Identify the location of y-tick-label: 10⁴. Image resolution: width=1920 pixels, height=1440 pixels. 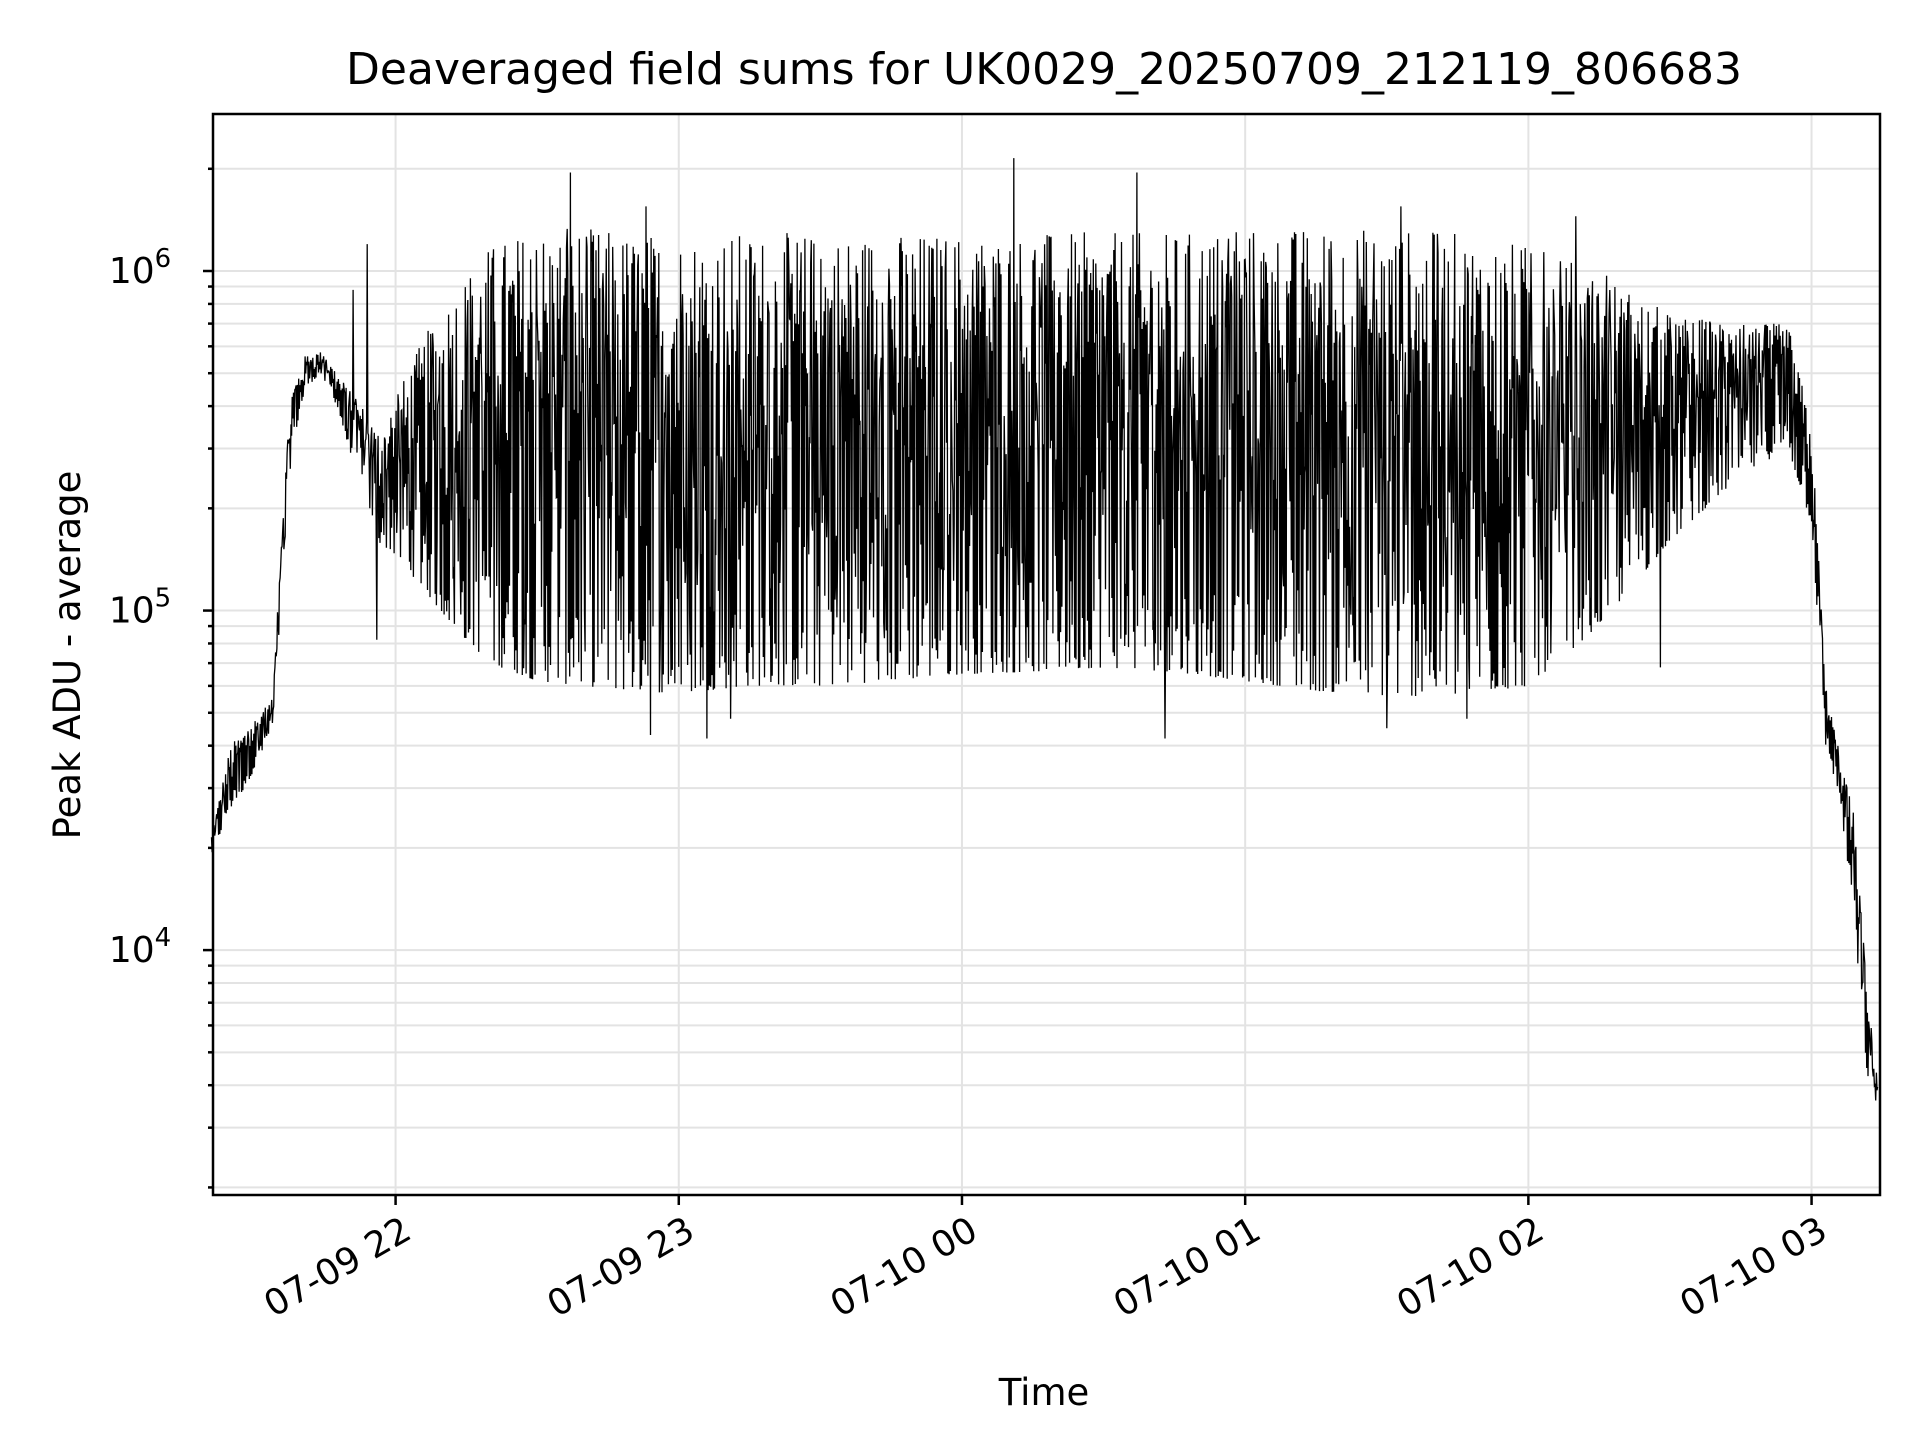
(140, 947).